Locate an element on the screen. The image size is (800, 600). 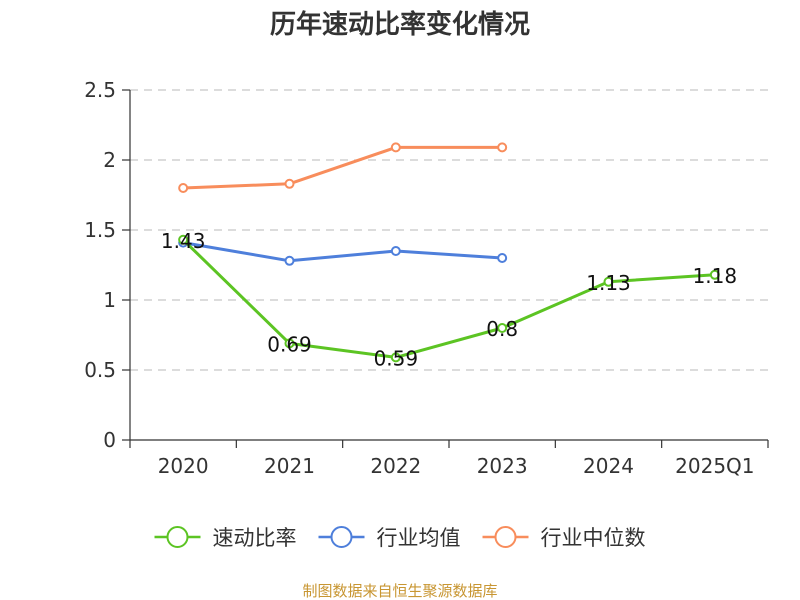
x-tick-label: 2025Q1 is located at coordinates (714, 466).